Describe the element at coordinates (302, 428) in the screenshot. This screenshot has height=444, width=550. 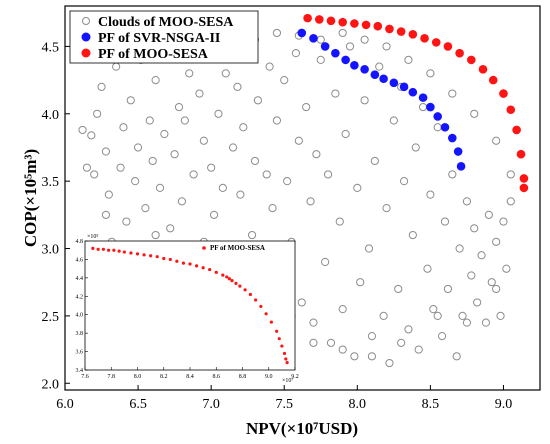
I see `x-axis-title-text: NPV(×10⁷USD)` at that location.